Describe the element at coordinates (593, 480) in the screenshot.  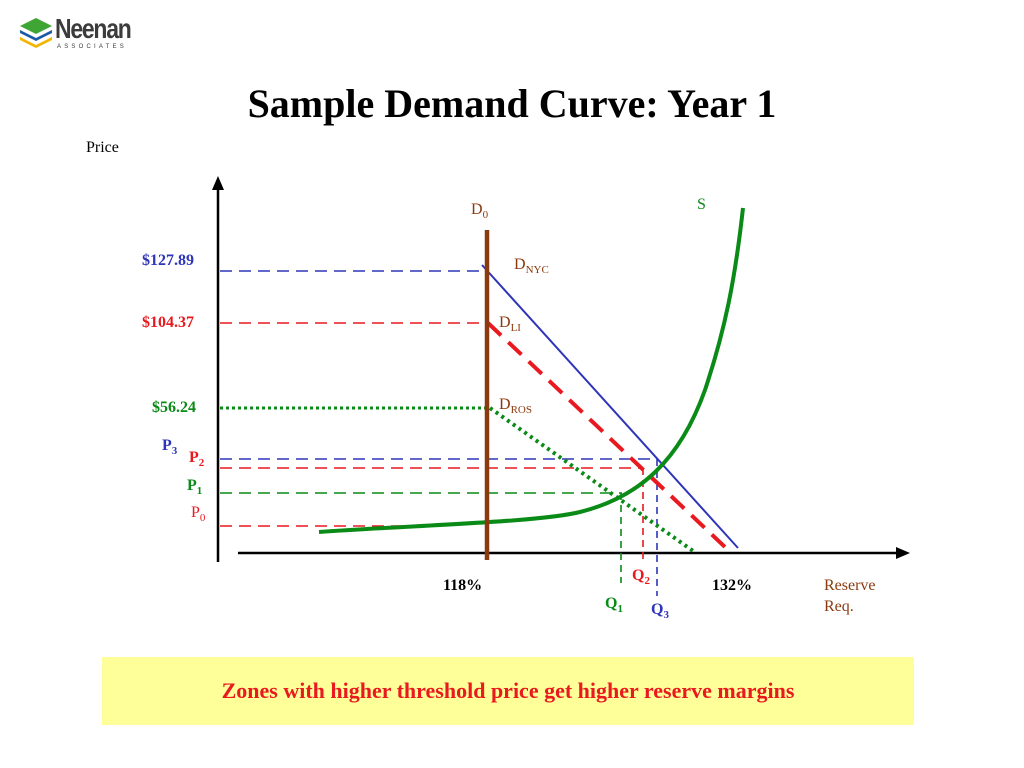
I see `d-ros-curve` at that location.